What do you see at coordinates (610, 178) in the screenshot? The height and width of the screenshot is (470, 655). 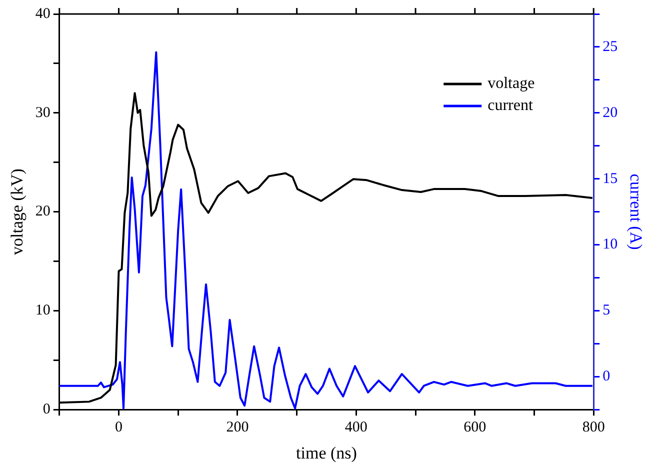 I see `y2-tick-label: 15` at bounding box center [610, 178].